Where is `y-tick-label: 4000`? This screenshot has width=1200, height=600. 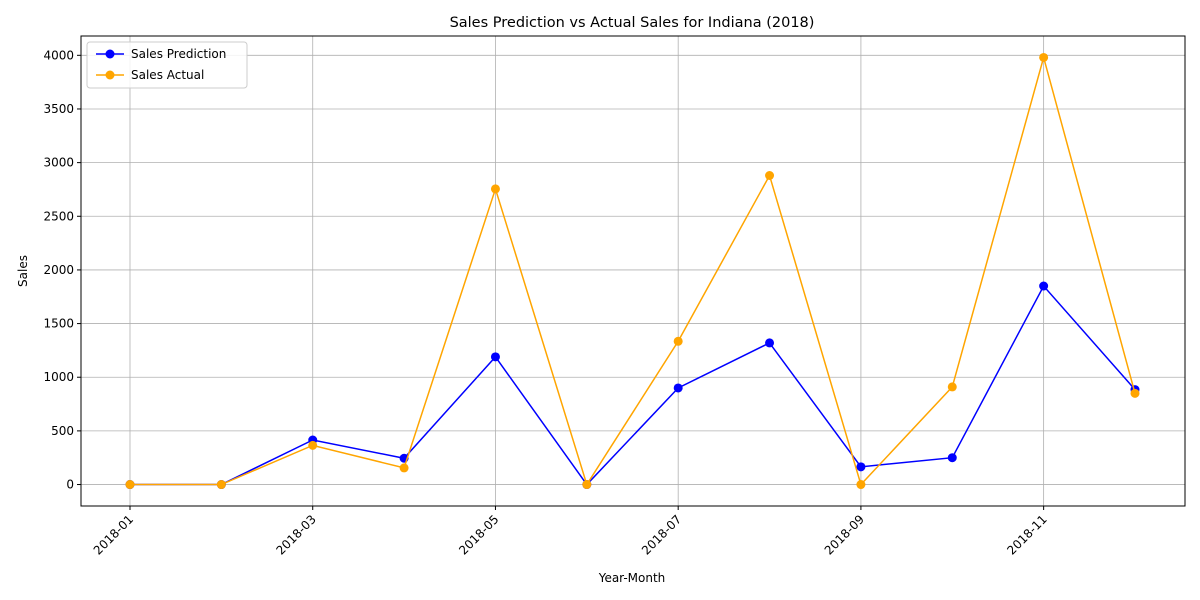
y-tick-label: 4000 is located at coordinates (58, 55).